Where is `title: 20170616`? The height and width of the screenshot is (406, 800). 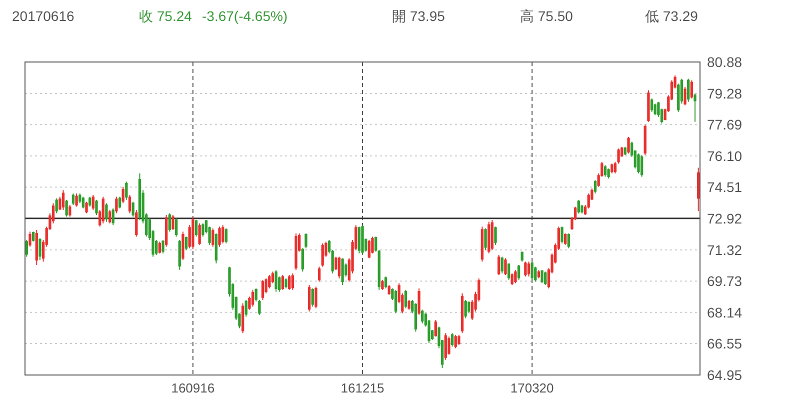 title: 20170616 is located at coordinates (43, 16).